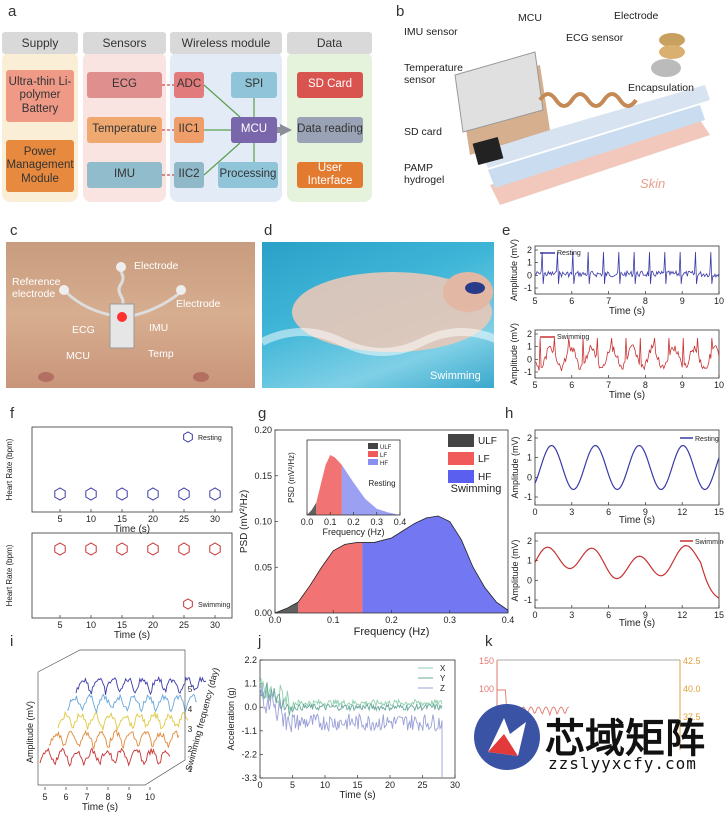 The height and width of the screenshot is (830, 724). Describe the element at coordinates (514, 354) in the screenshot. I see `ecg-ylabel: Amplitude (mV)` at that location.